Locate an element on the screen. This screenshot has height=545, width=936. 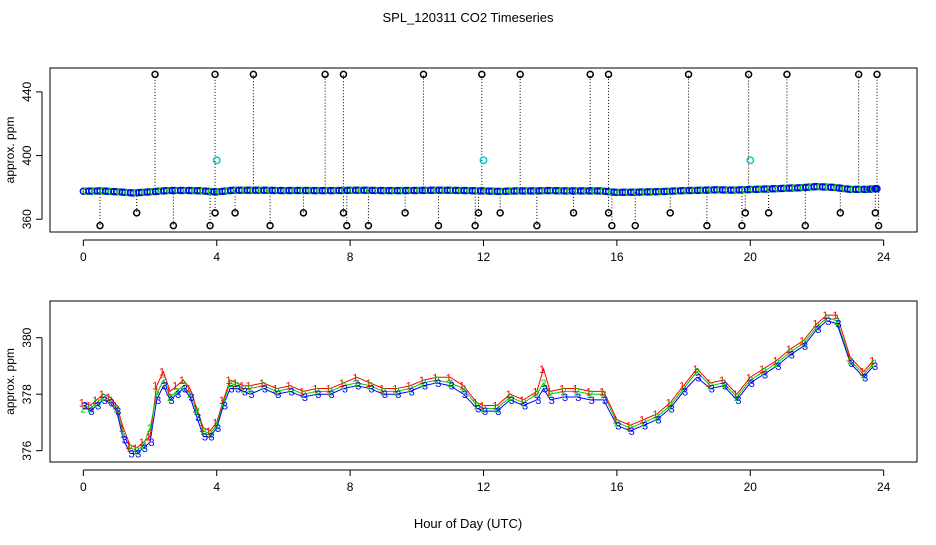
y-tick-label: 360 is located at coordinates (27, 219).